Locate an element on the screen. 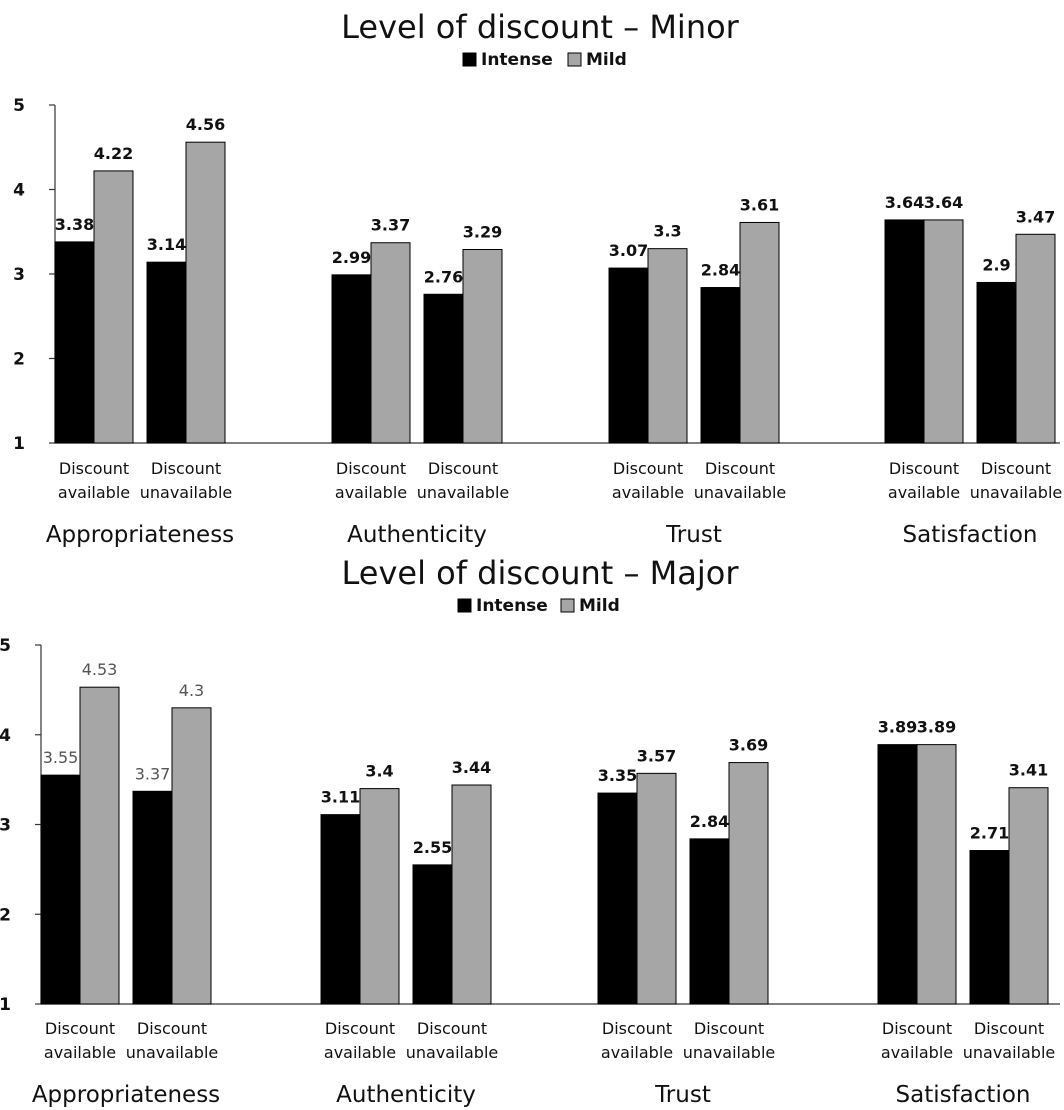 The image size is (1064, 1110). data-label-intense: 3.64 is located at coordinates (904, 202).